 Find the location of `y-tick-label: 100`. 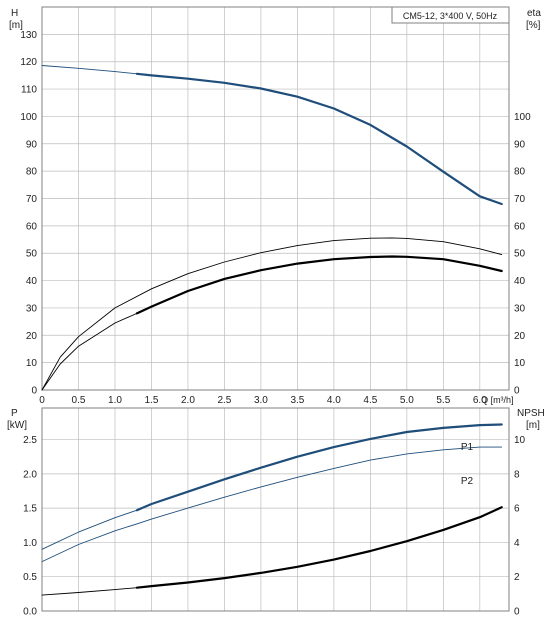

y-tick-label: 100 is located at coordinates (28, 117).